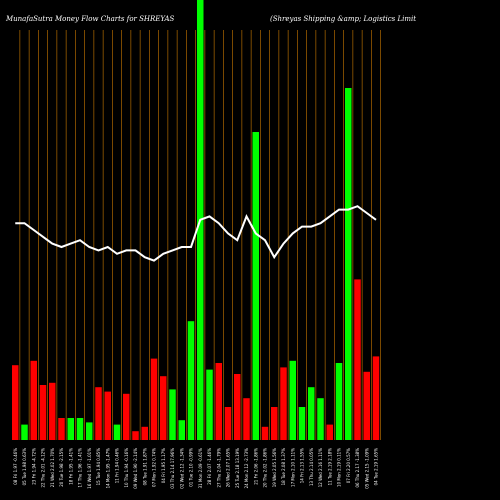 Image resolution: width=500 pixels, height=500 pixels. What do you see at coordinates (80, 468) in the screenshot?
I see `x-tick-label: 17 Thu 1.96 -1.41%` at bounding box center [80, 468].